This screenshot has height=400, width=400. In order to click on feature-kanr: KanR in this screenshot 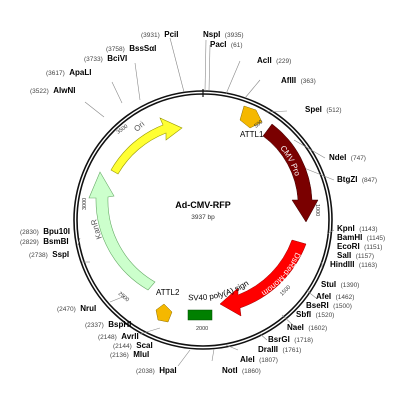, I will do `click(122, 231)`.